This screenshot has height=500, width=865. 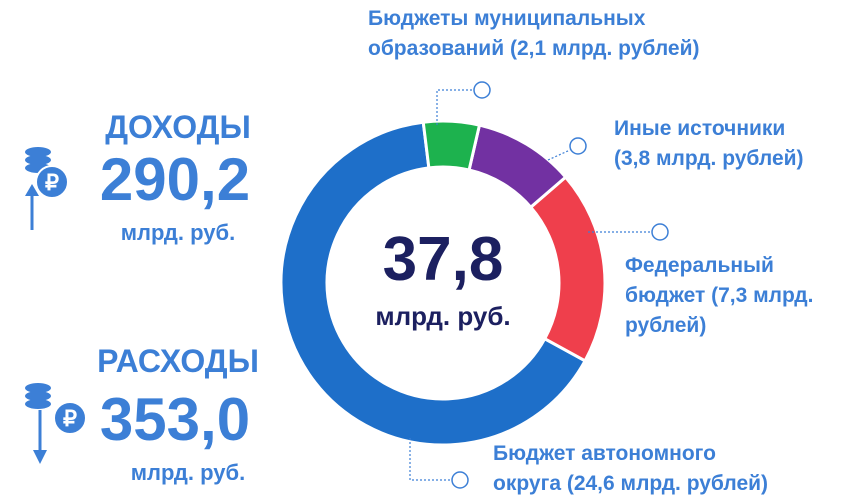 I want to click on expenses-icon: ₽, so click(x=56, y=423).